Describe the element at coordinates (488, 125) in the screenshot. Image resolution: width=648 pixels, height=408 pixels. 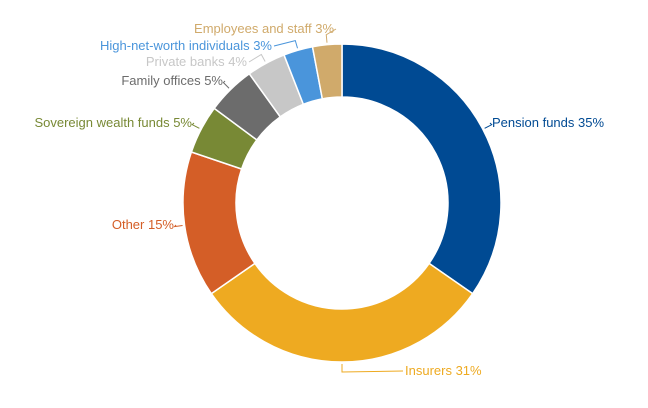
I see `leader-pension-funds` at that location.